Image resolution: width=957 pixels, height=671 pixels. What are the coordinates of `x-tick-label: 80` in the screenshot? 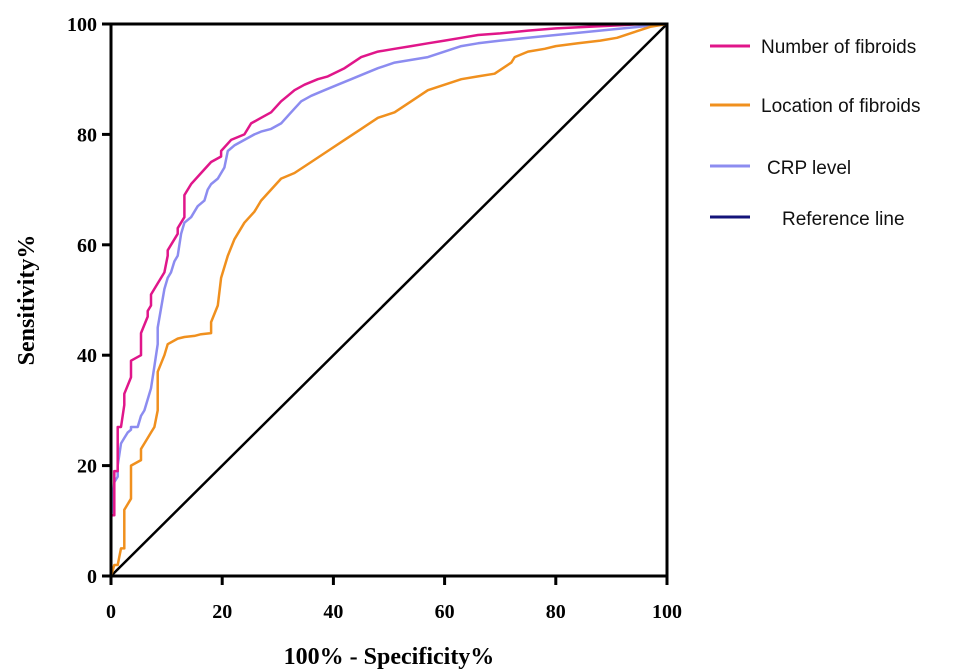 It's located at (556, 612).